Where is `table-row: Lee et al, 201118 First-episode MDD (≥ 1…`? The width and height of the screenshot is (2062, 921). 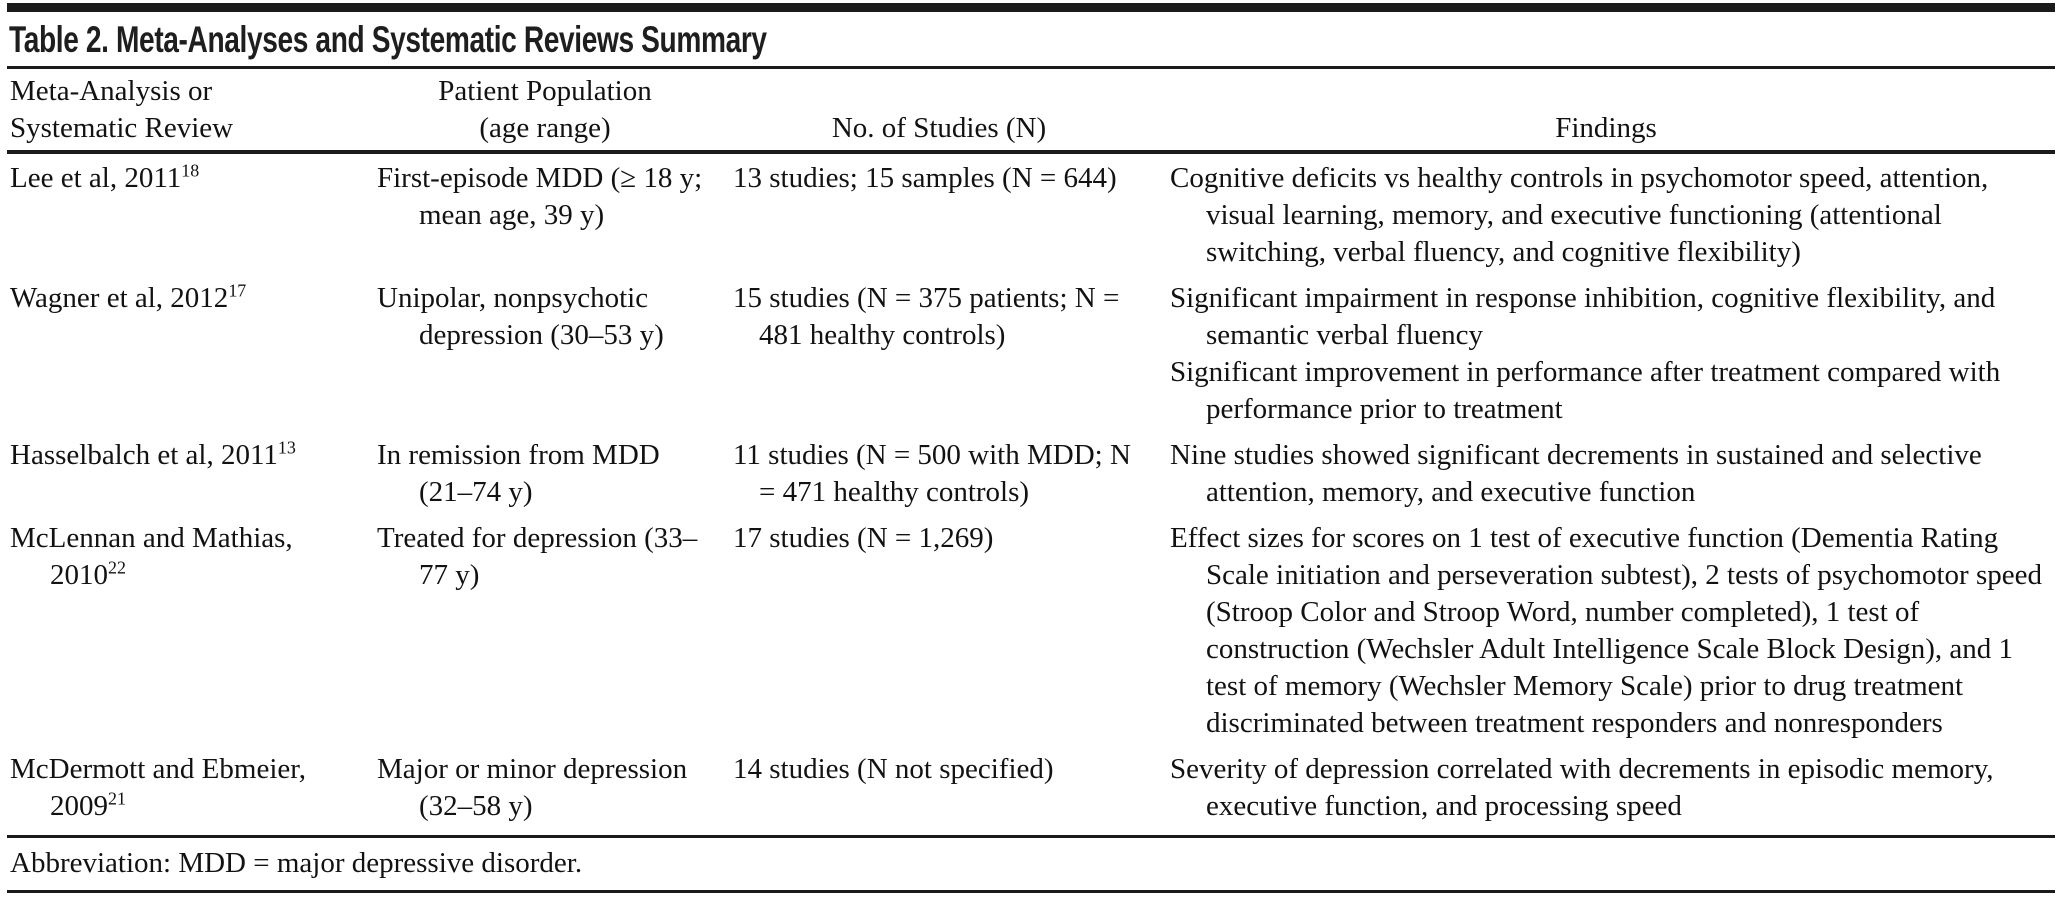 table-row: Lee et al, 201118 First-episode MDD (≥ 1… is located at coordinates (1031, 212).